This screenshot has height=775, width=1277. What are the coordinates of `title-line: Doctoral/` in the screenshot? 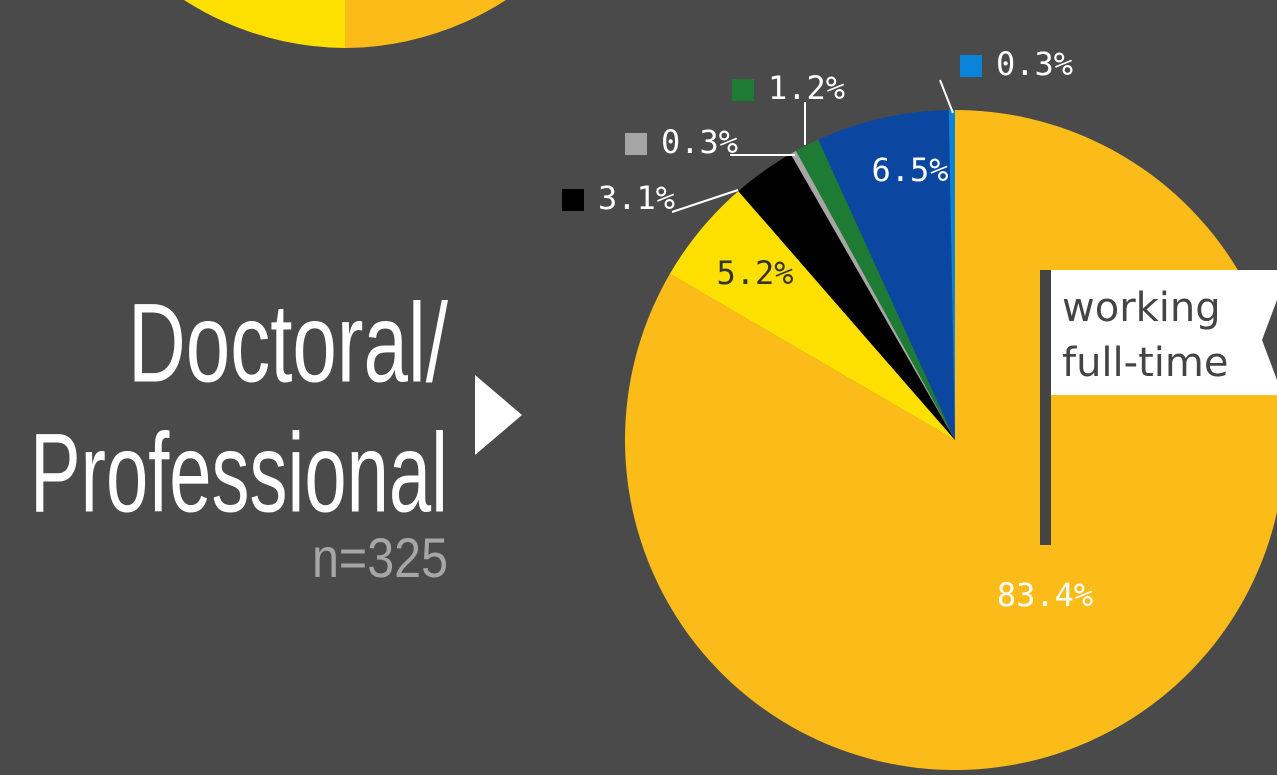 It's located at (288, 343).